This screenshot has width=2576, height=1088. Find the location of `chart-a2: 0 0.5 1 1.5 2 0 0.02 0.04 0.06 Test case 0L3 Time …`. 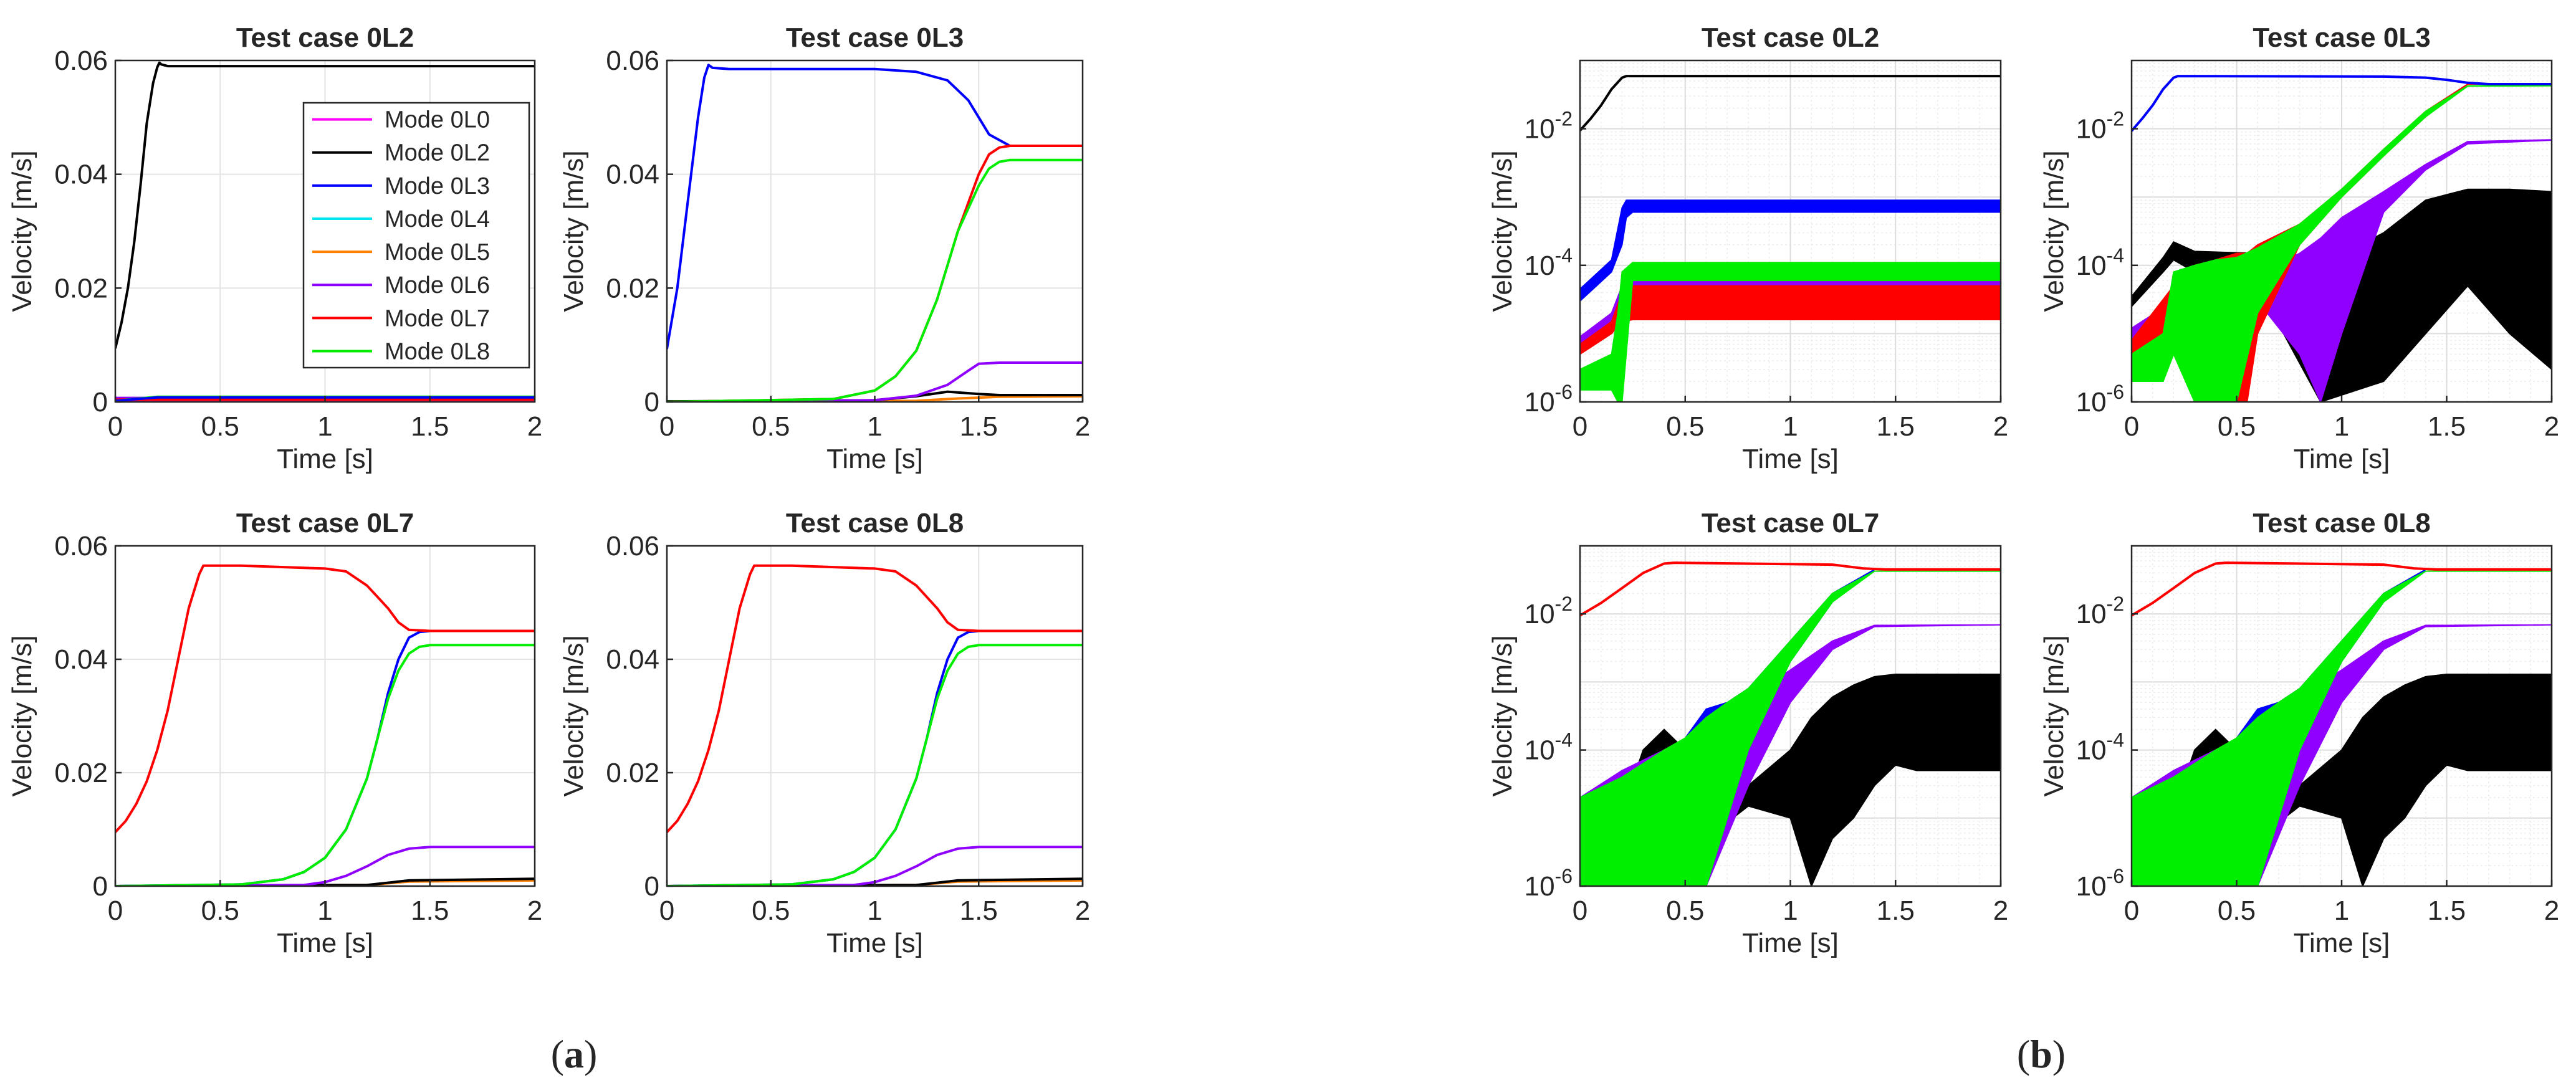

chart-a2: 0 0.5 1 1.5 2 0 0.02 0.04 0.06 Test case 0L3 Time … is located at coordinates (824, 248).